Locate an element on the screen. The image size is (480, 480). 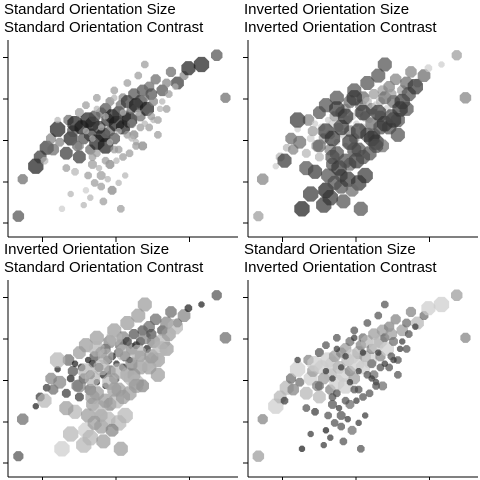
panel-title-line1: Inverted Orientation Size is located at coordinates (326, 9).